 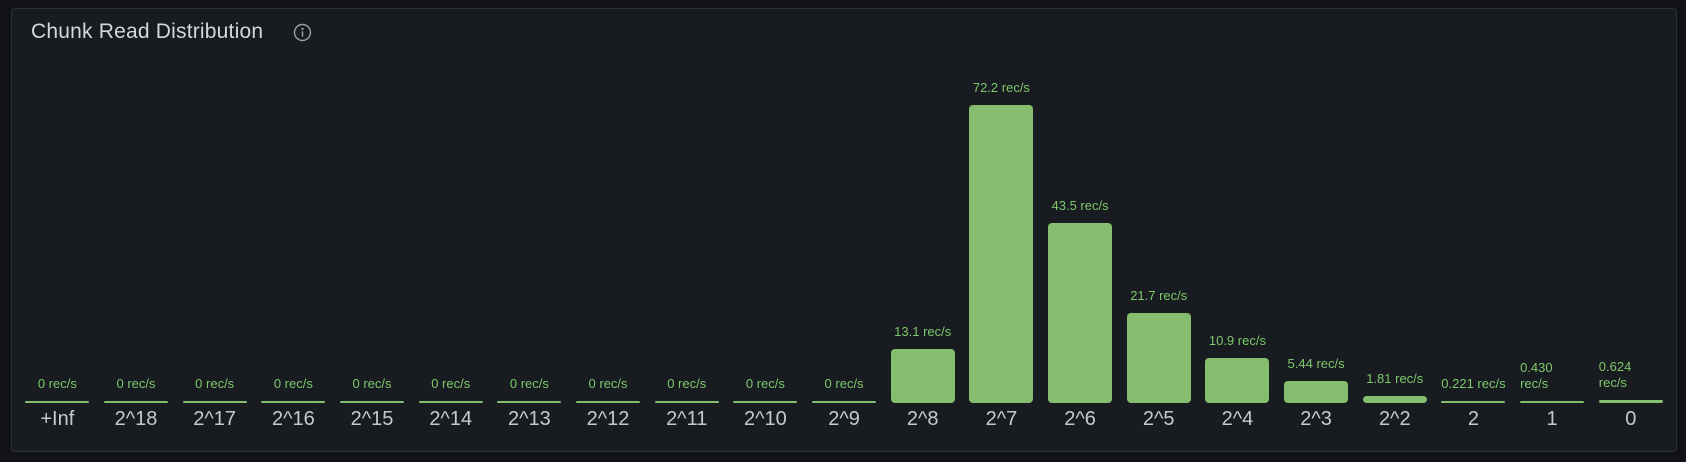 I want to click on value-label: 0.624 rec/s, so click(x=1615, y=374).